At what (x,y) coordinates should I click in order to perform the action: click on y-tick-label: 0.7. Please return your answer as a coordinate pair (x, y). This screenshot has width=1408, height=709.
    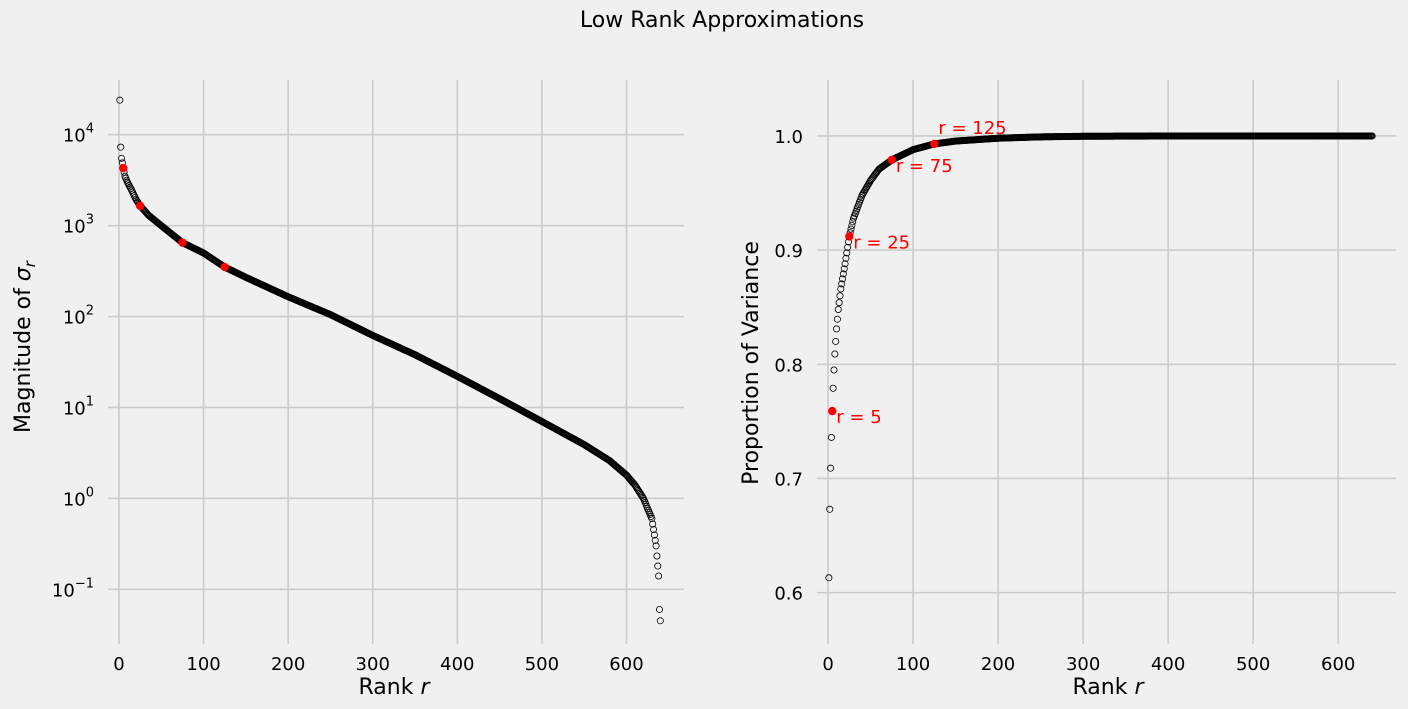
    Looking at the image, I should click on (788, 479).